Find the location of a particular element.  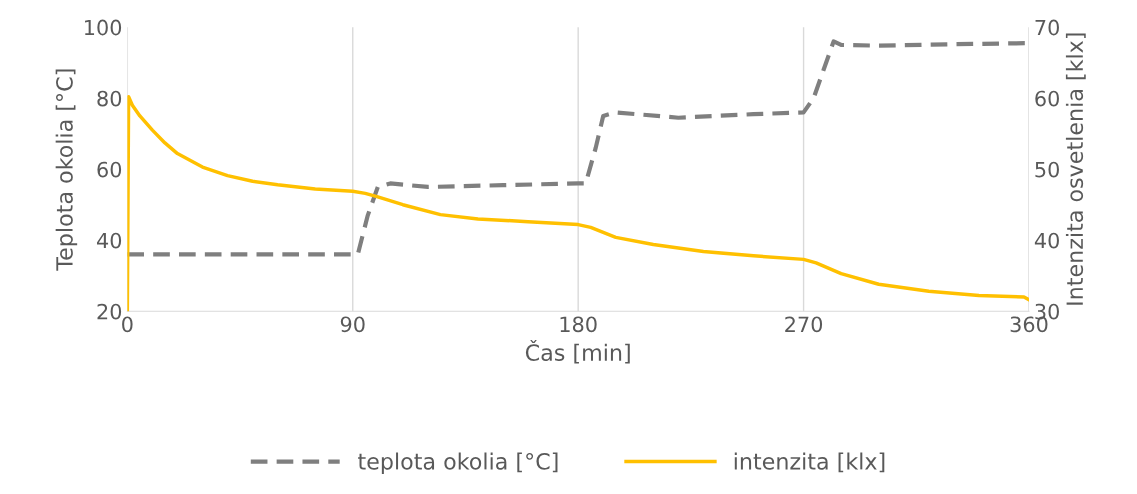

y2-tick-label: 50 is located at coordinates (1047, 169).